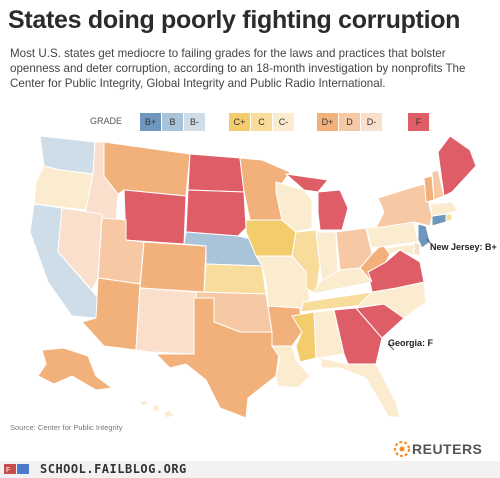 The height and width of the screenshot is (478, 500). Describe the element at coordinates (400, 250) in the screenshot. I see `state-maryland: Maryland: C-` at that location.